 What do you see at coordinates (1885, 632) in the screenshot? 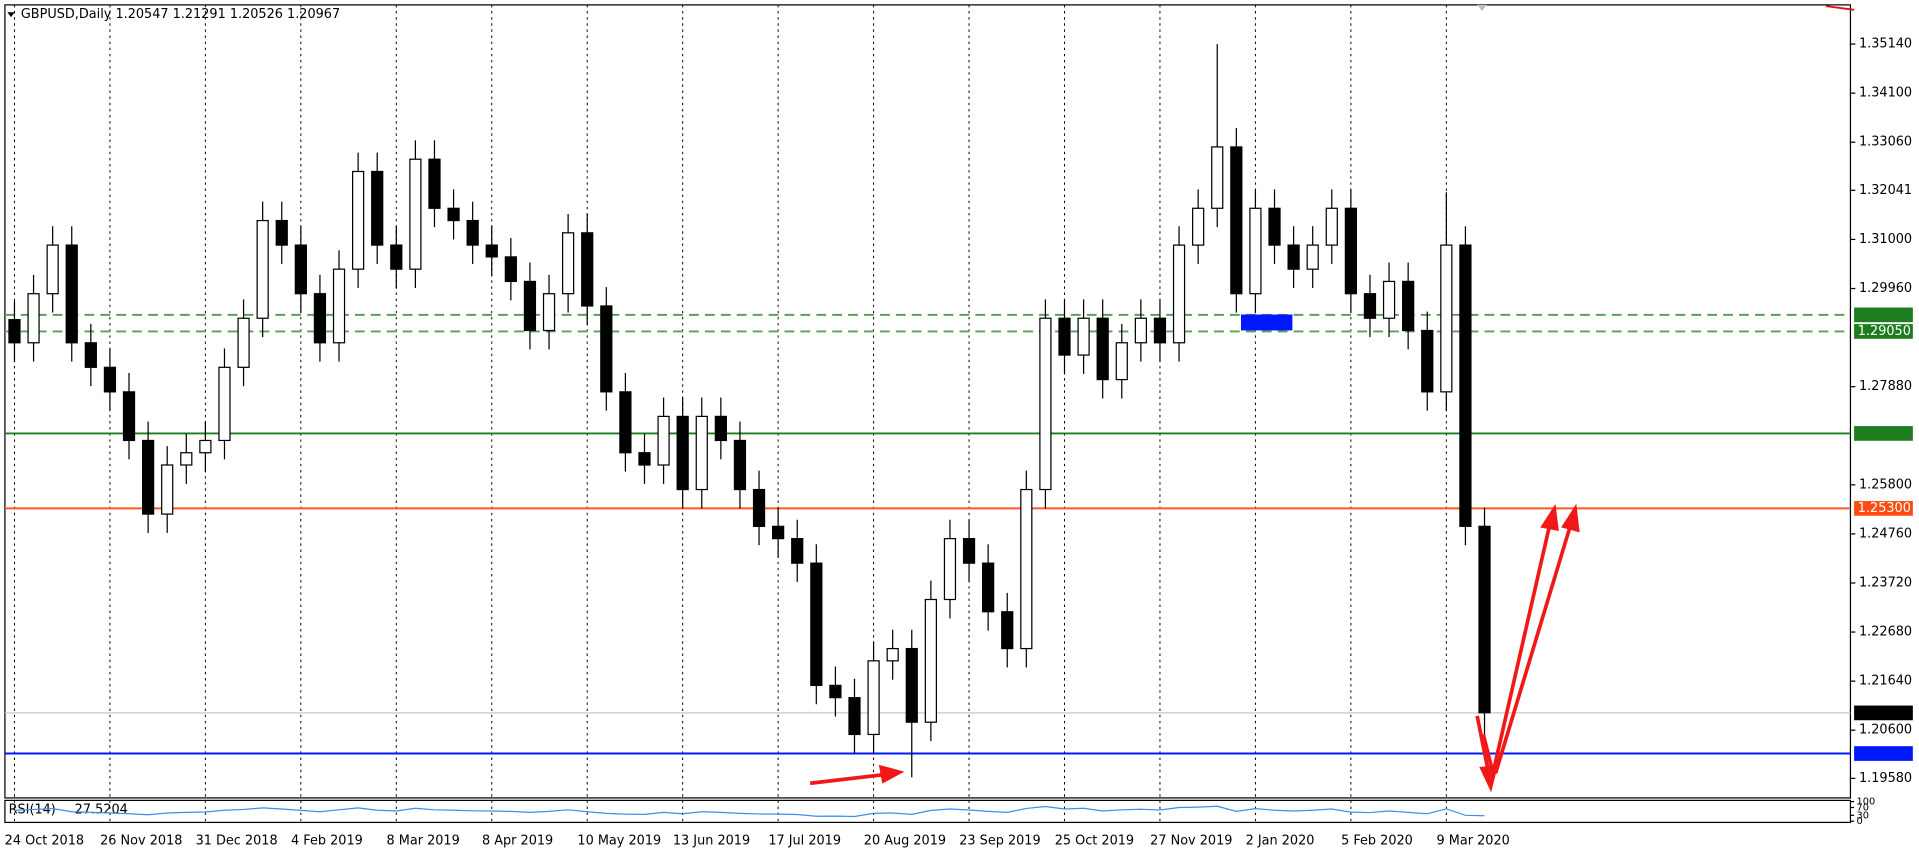
I see `y-tick-label: 1.22680` at bounding box center [1885, 632].